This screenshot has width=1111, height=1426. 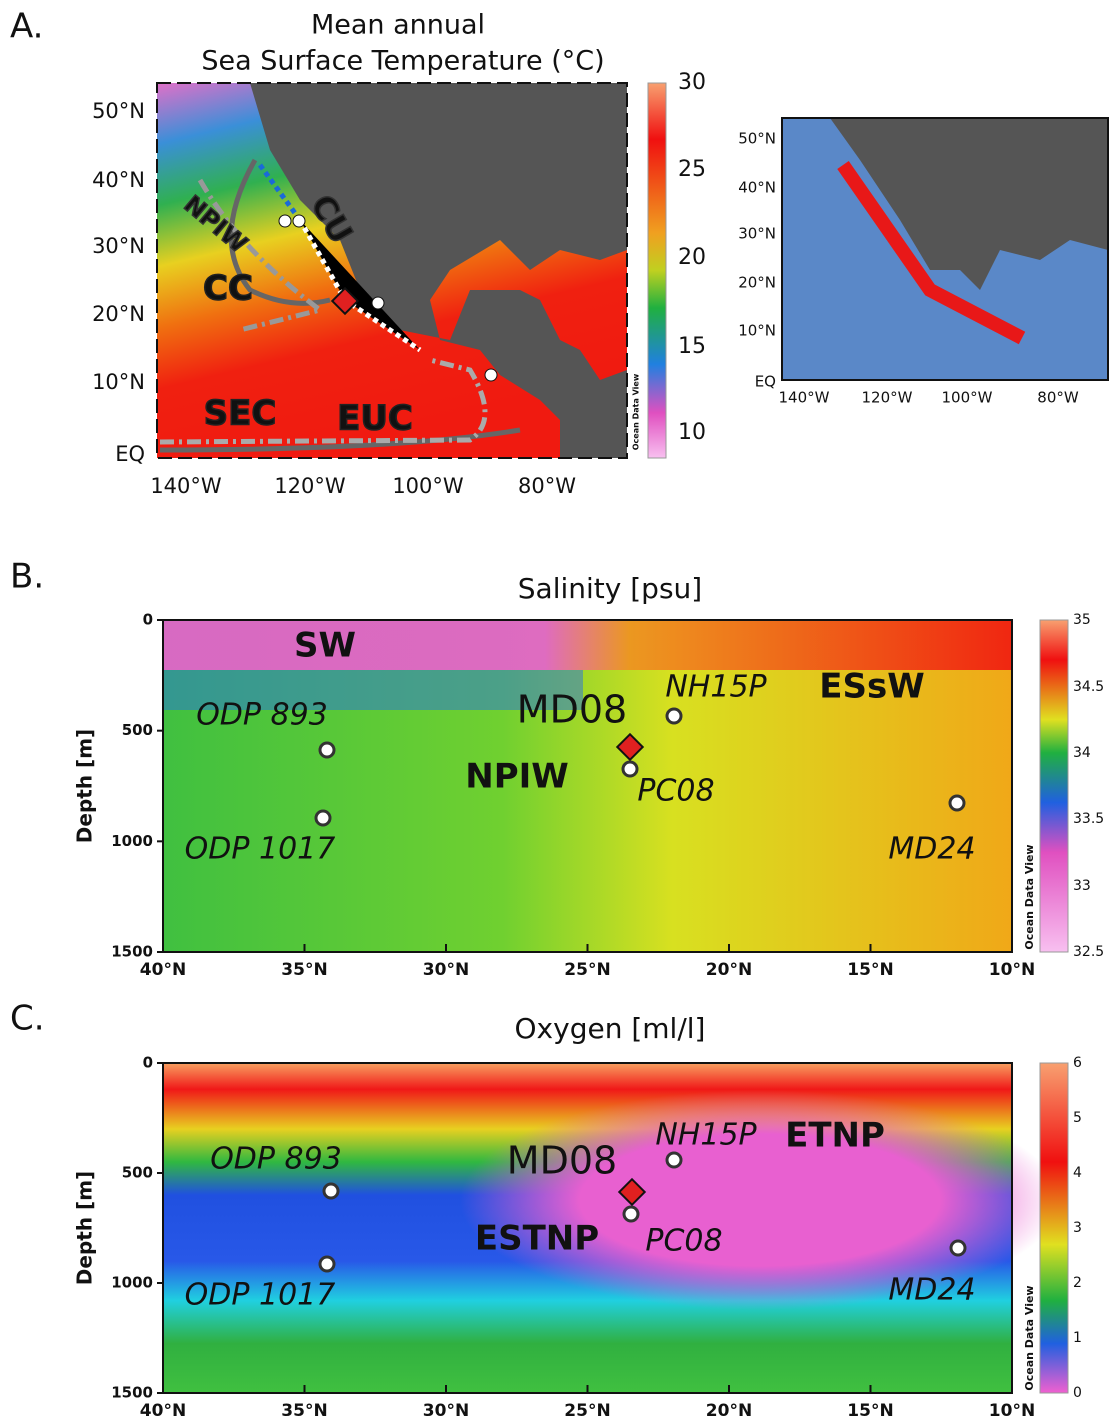 What do you see at coordinates (610, 1028) in the screenshot?
I see `title: Oxygen [ml/l]` at bounding box center [610, 1028].